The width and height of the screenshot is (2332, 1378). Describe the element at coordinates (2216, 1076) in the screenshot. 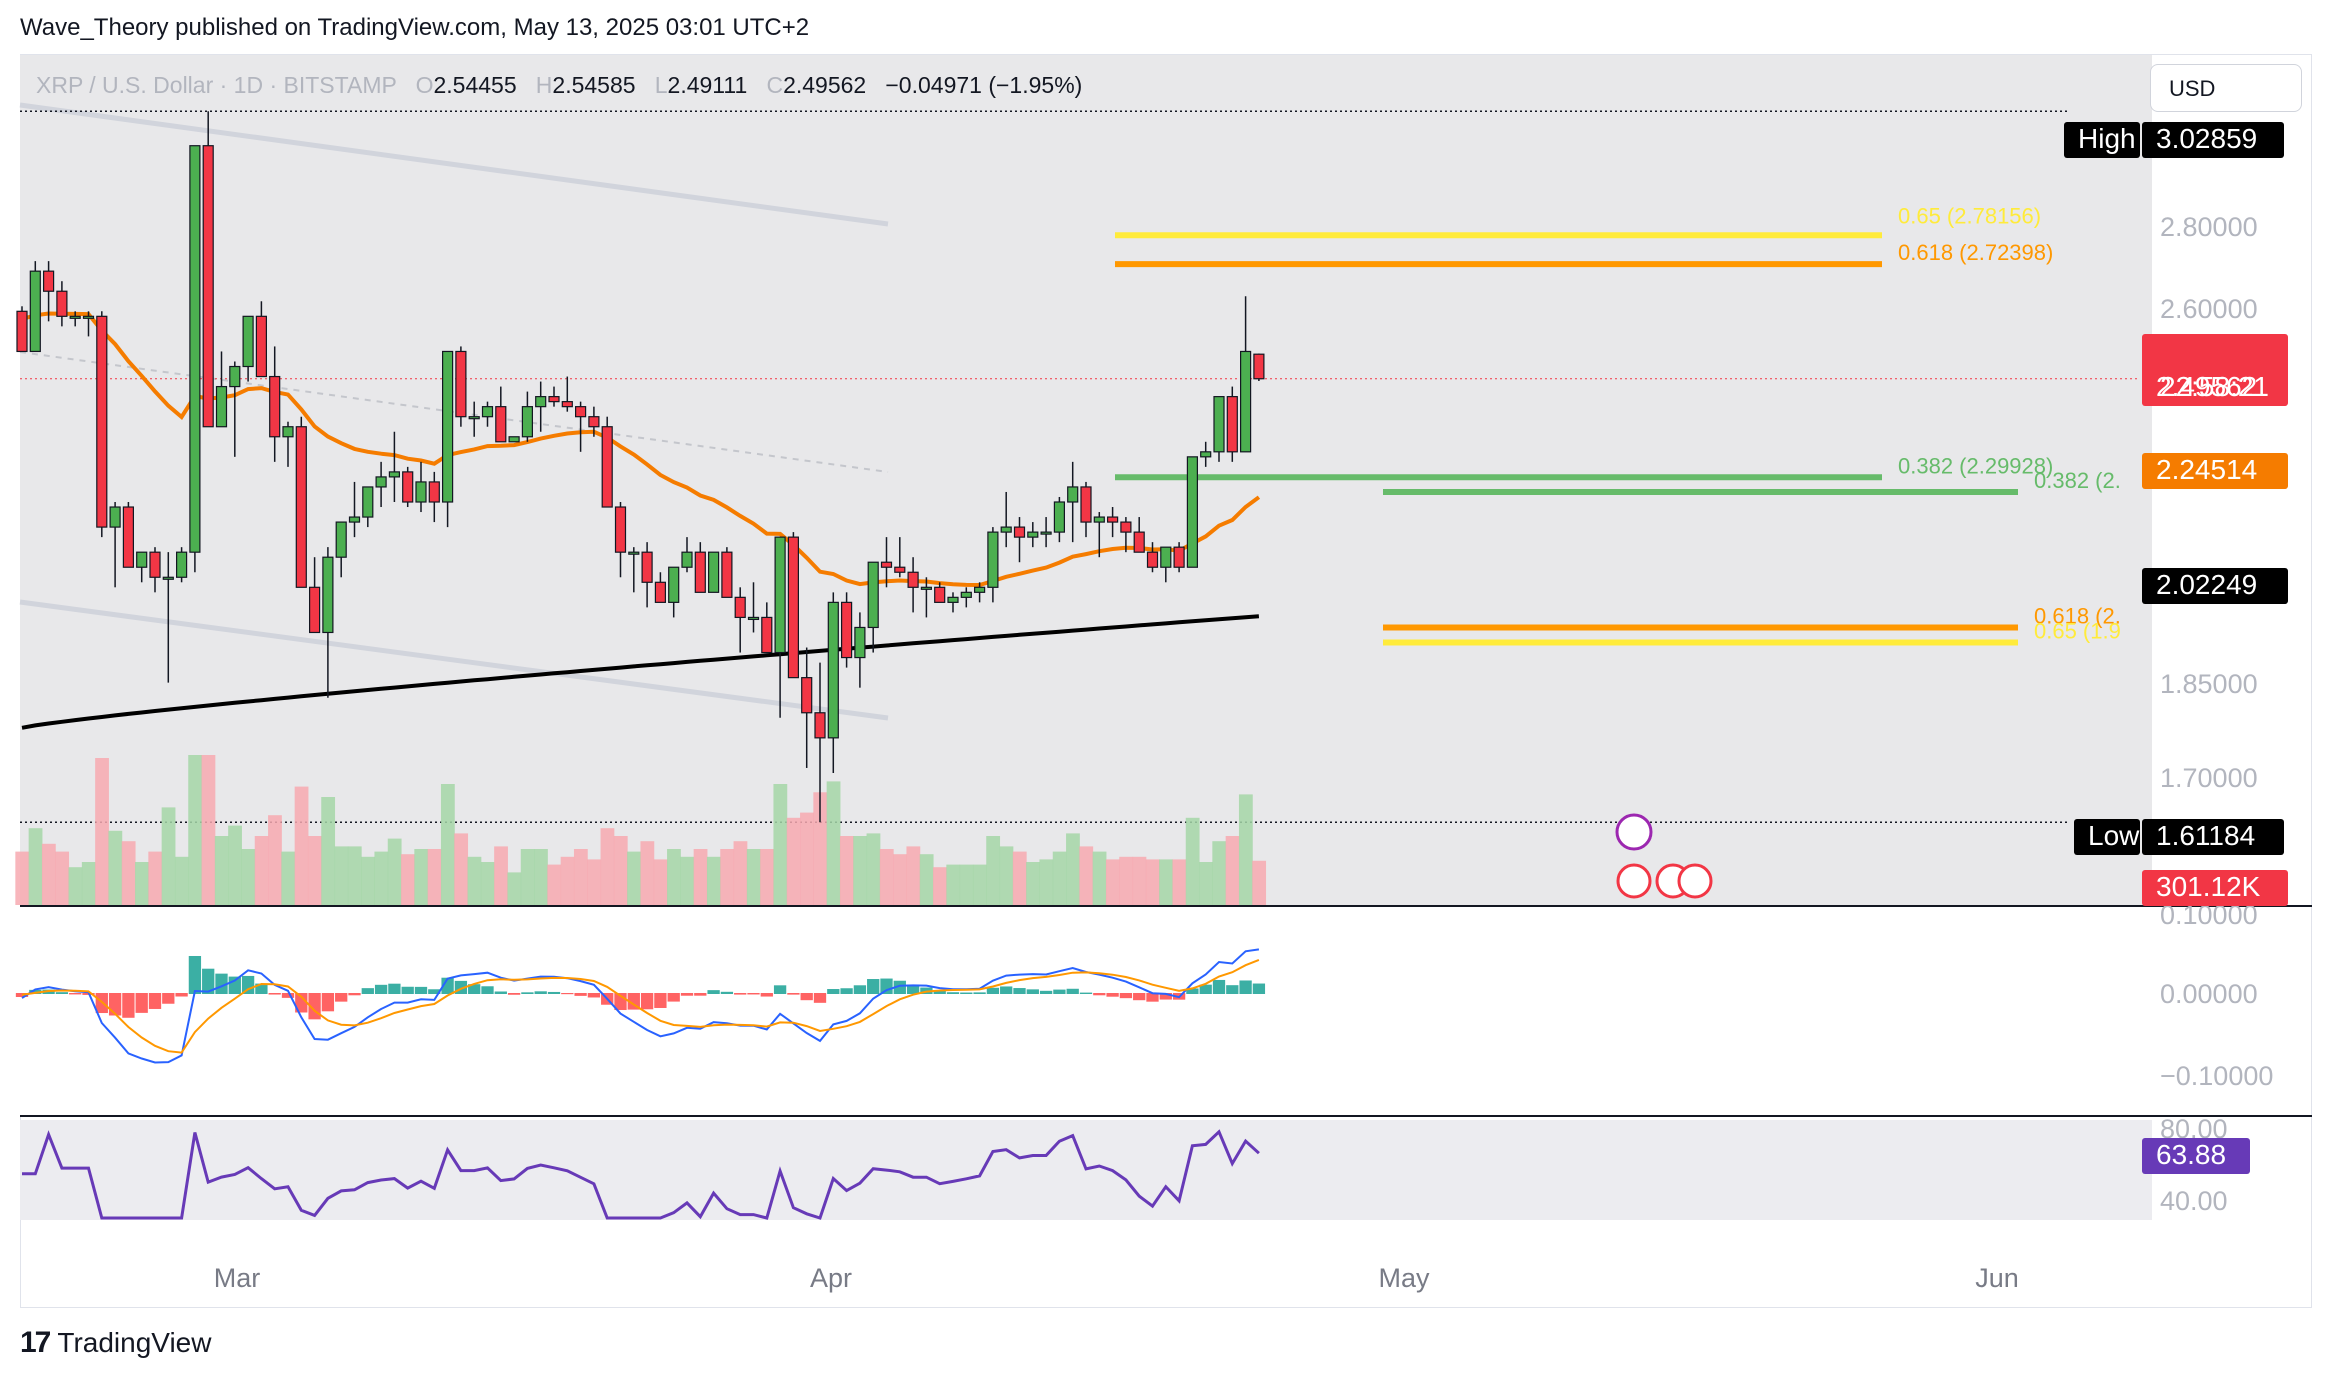

I see `macd-axis-tick: −0.10000` at that location.